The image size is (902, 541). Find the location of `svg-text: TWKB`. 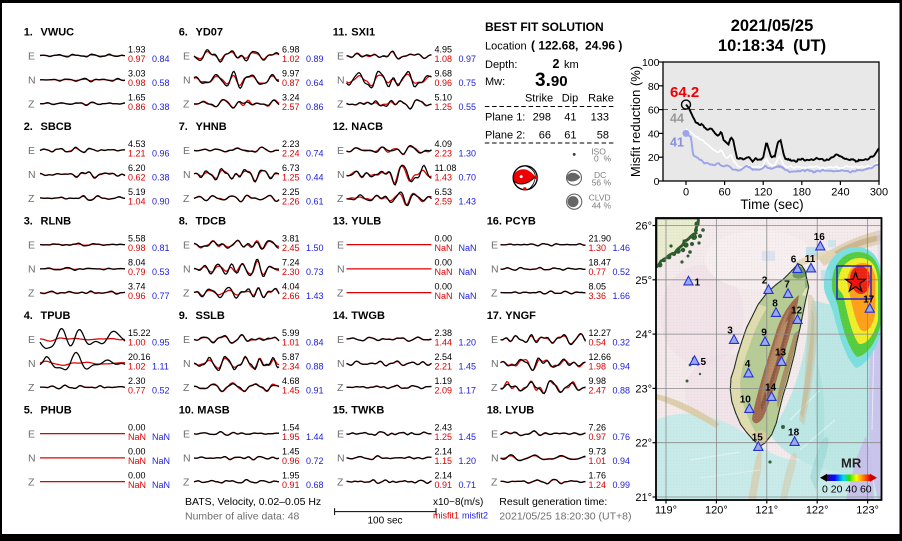

svg-text: TWKB is located at coordinates (367, 411).